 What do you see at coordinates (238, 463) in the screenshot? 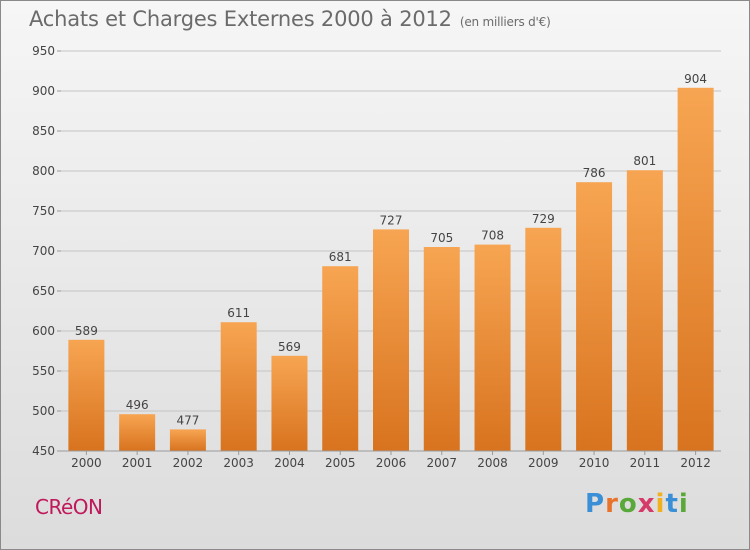
I see `x-tick-label-2003: 2003` at bounding box center [238, 463].